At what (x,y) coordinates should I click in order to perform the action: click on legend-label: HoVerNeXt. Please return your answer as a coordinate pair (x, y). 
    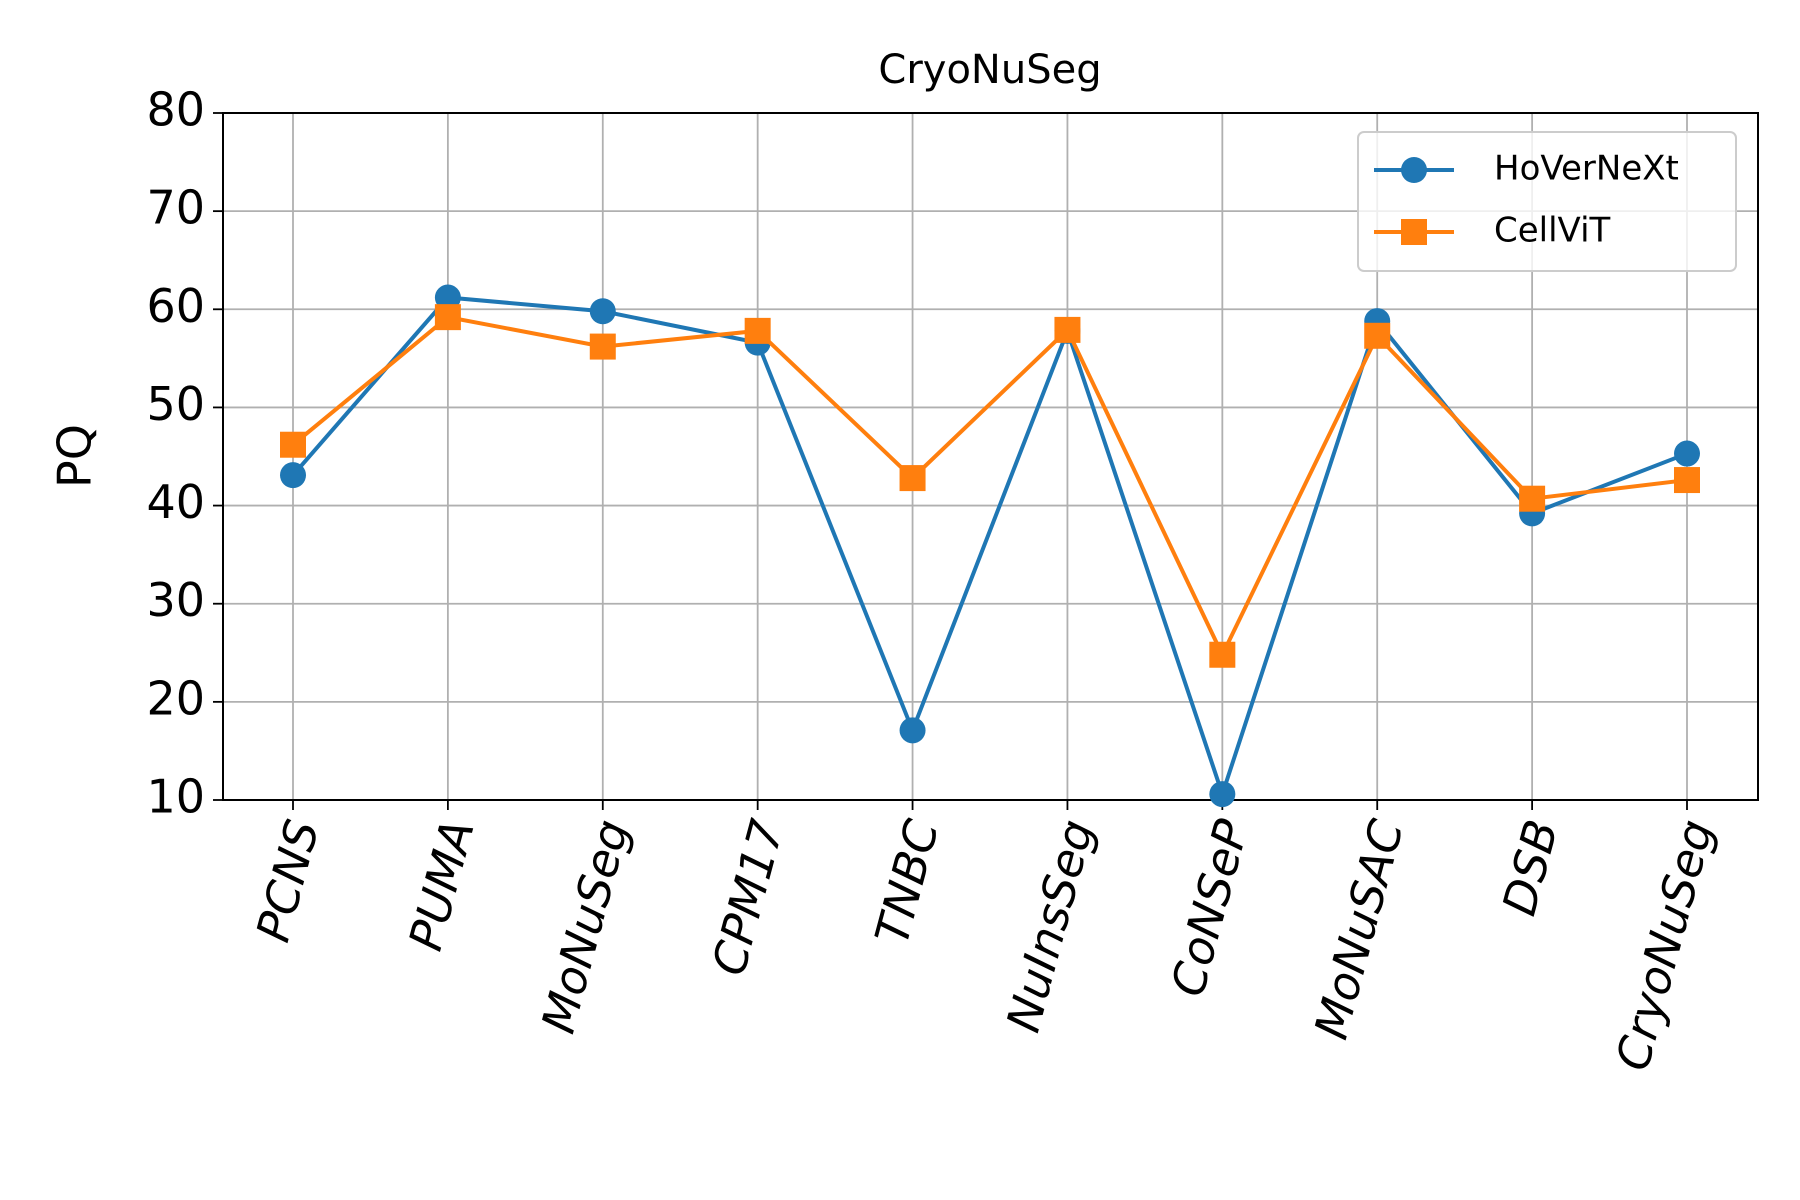
    Looking at the image, I should click on (1586, 169).